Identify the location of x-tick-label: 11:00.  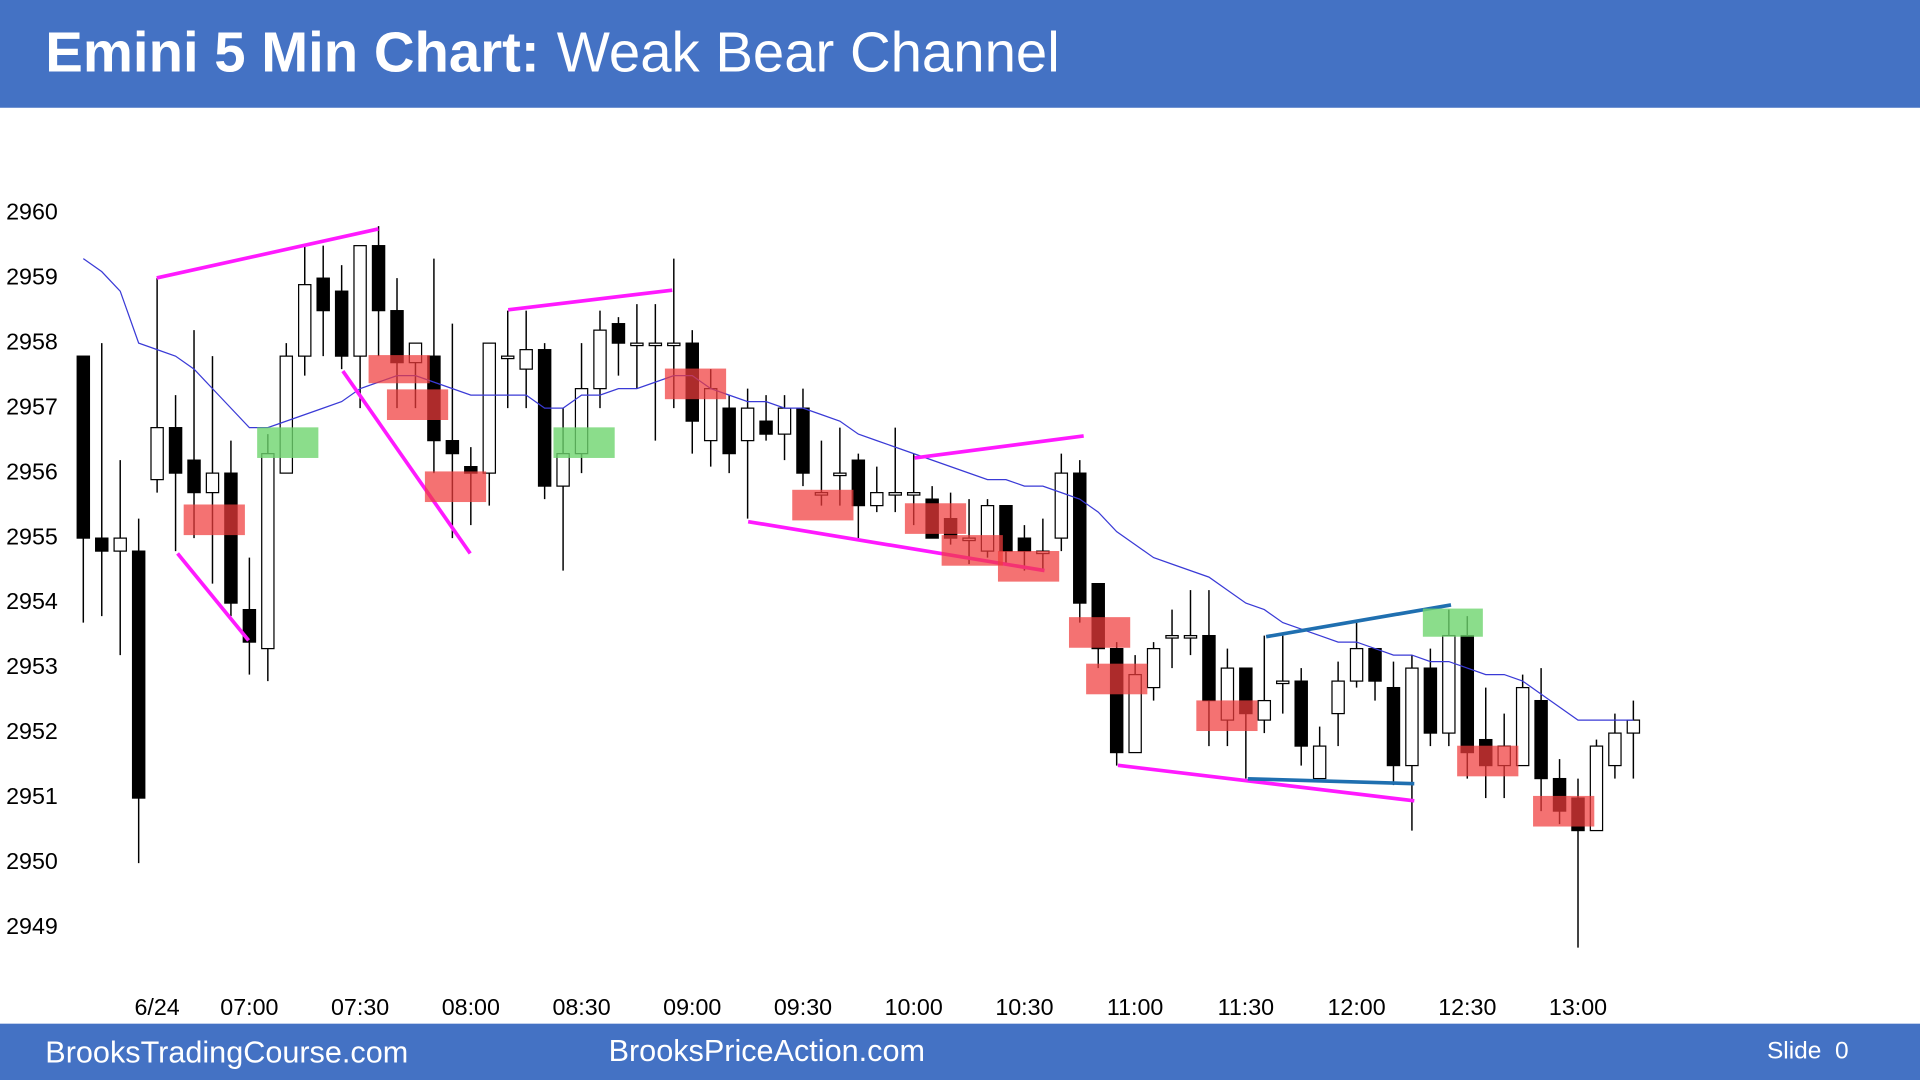
(1135, 1007).